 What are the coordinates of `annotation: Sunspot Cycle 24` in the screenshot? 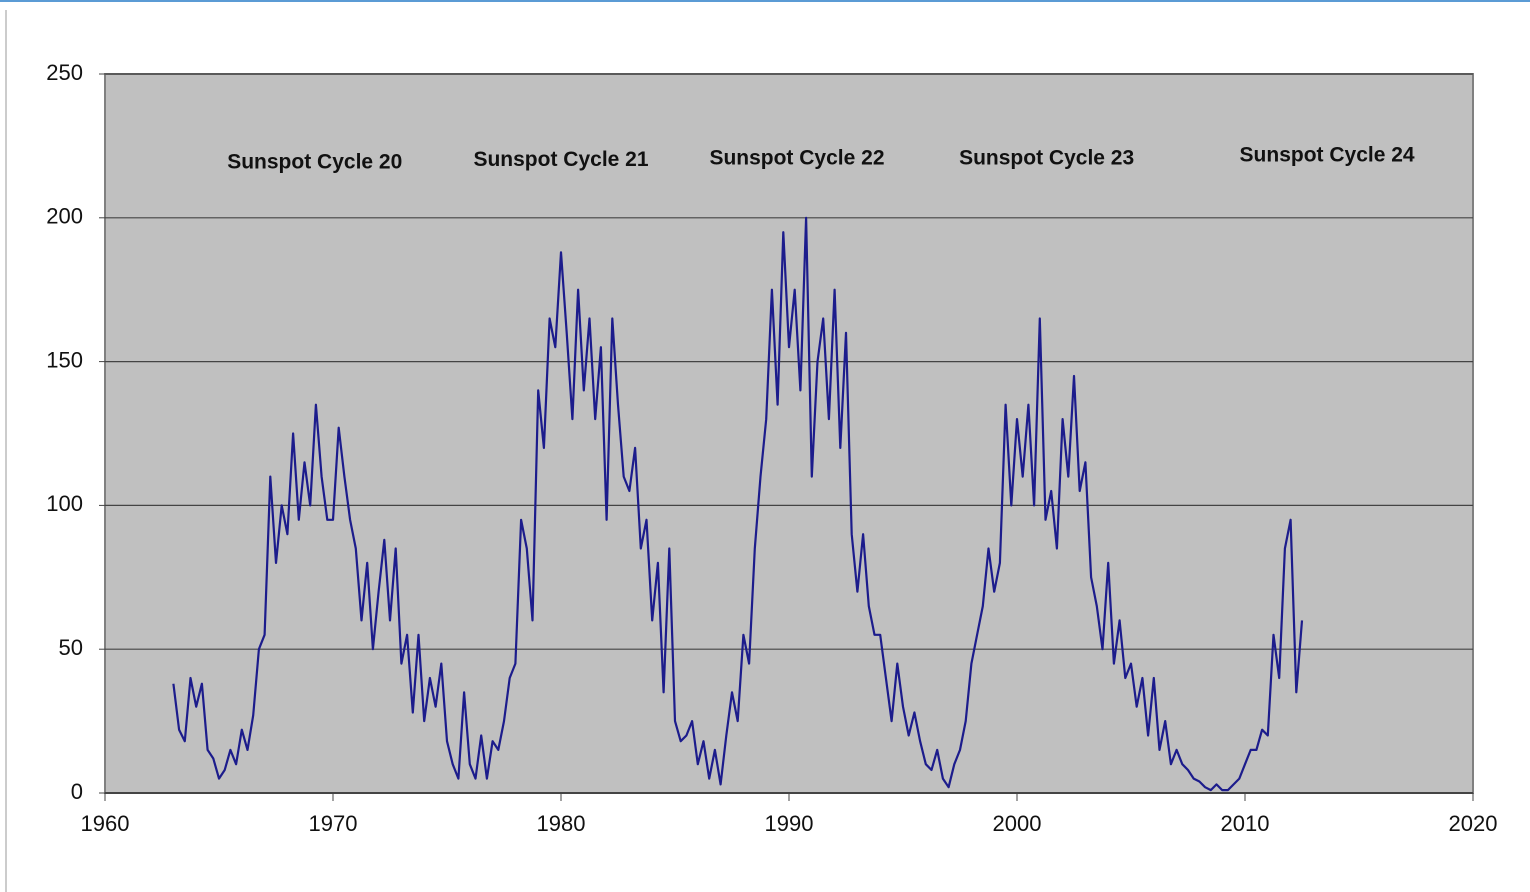 It's located at (1327, 155).